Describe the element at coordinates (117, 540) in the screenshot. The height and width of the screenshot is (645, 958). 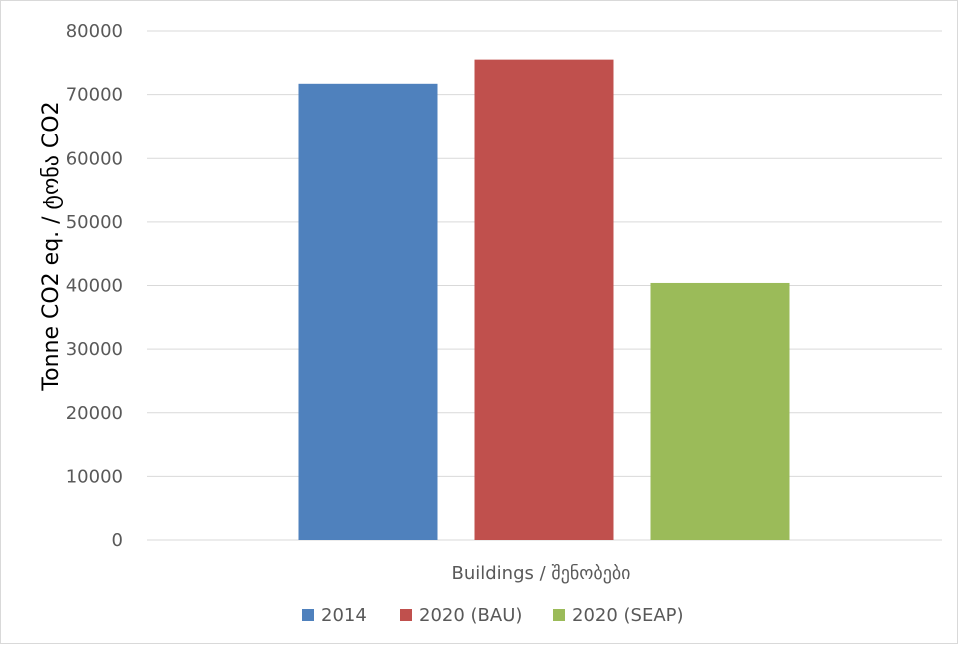
I see `y-tick-label: 0` at that location.